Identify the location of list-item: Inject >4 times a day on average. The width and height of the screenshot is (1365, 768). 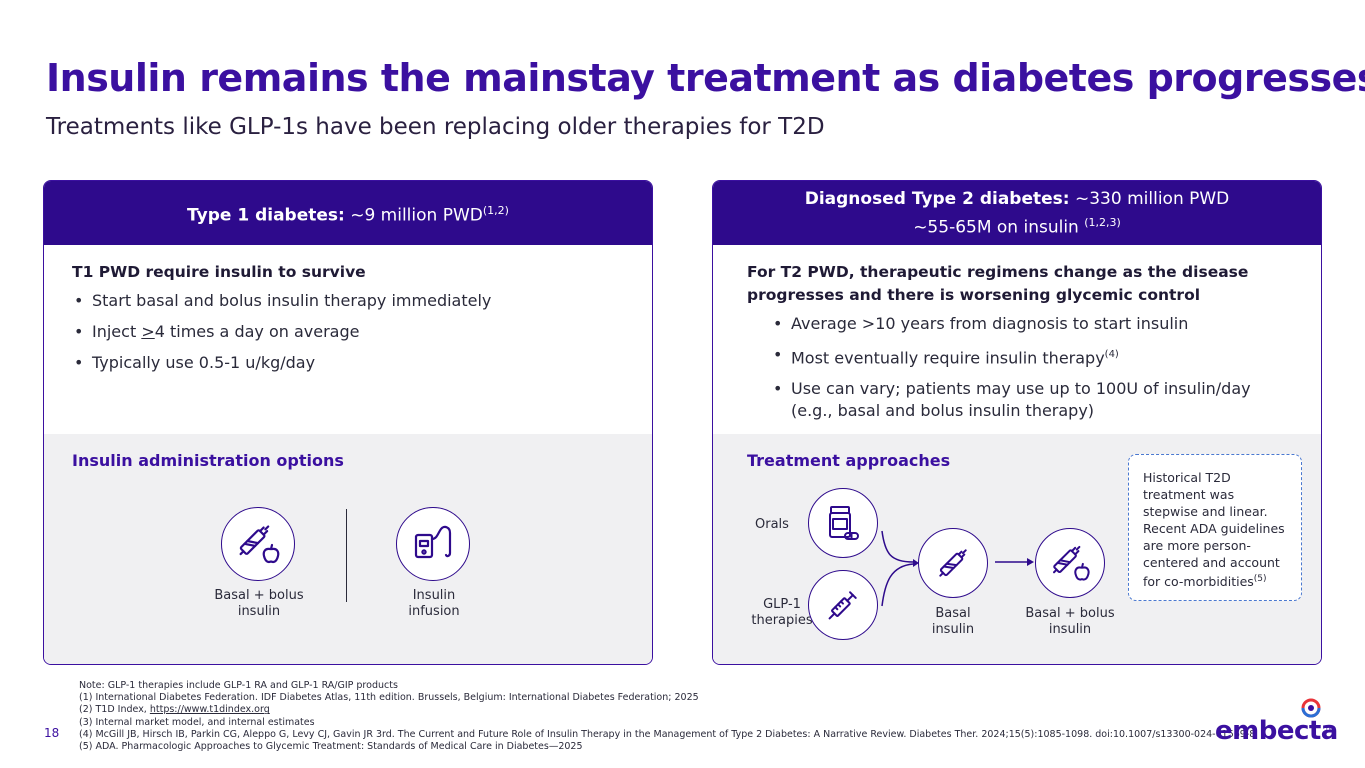
(352, 332).